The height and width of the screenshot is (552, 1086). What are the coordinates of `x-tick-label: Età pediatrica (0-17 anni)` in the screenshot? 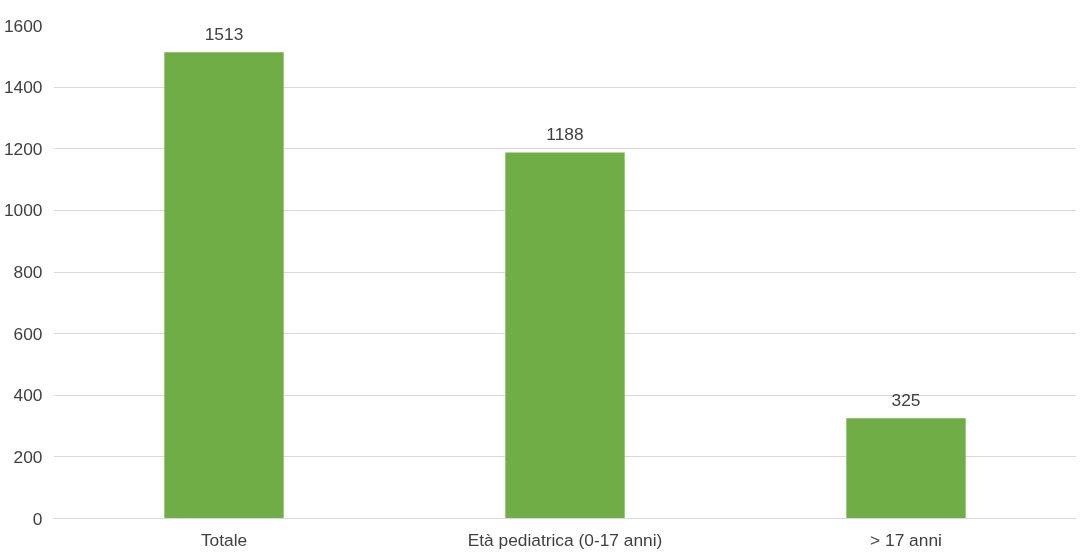 It's located at (565, 539).